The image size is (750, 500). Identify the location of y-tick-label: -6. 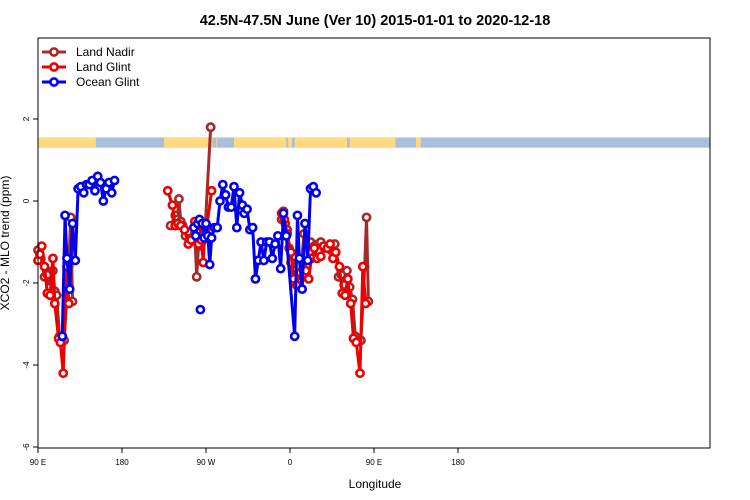
(26, 447).